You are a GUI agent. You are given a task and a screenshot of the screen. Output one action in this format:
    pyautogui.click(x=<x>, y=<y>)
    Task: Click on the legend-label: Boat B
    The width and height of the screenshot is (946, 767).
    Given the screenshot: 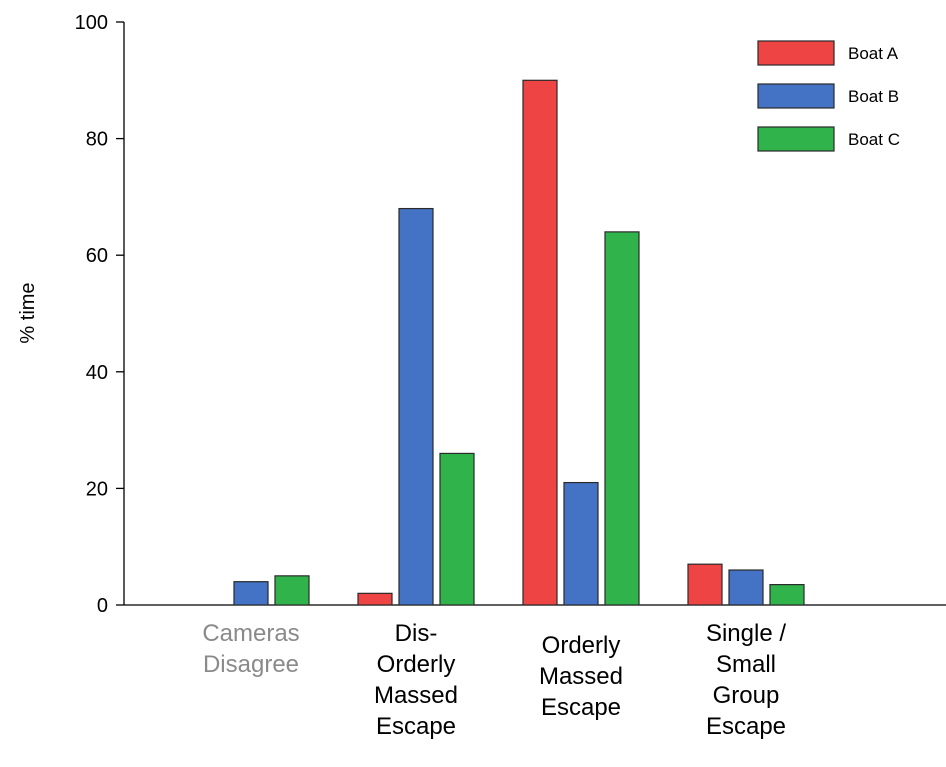 What is the action you would take?
    pyautogui.click(x=873, y=96)
    